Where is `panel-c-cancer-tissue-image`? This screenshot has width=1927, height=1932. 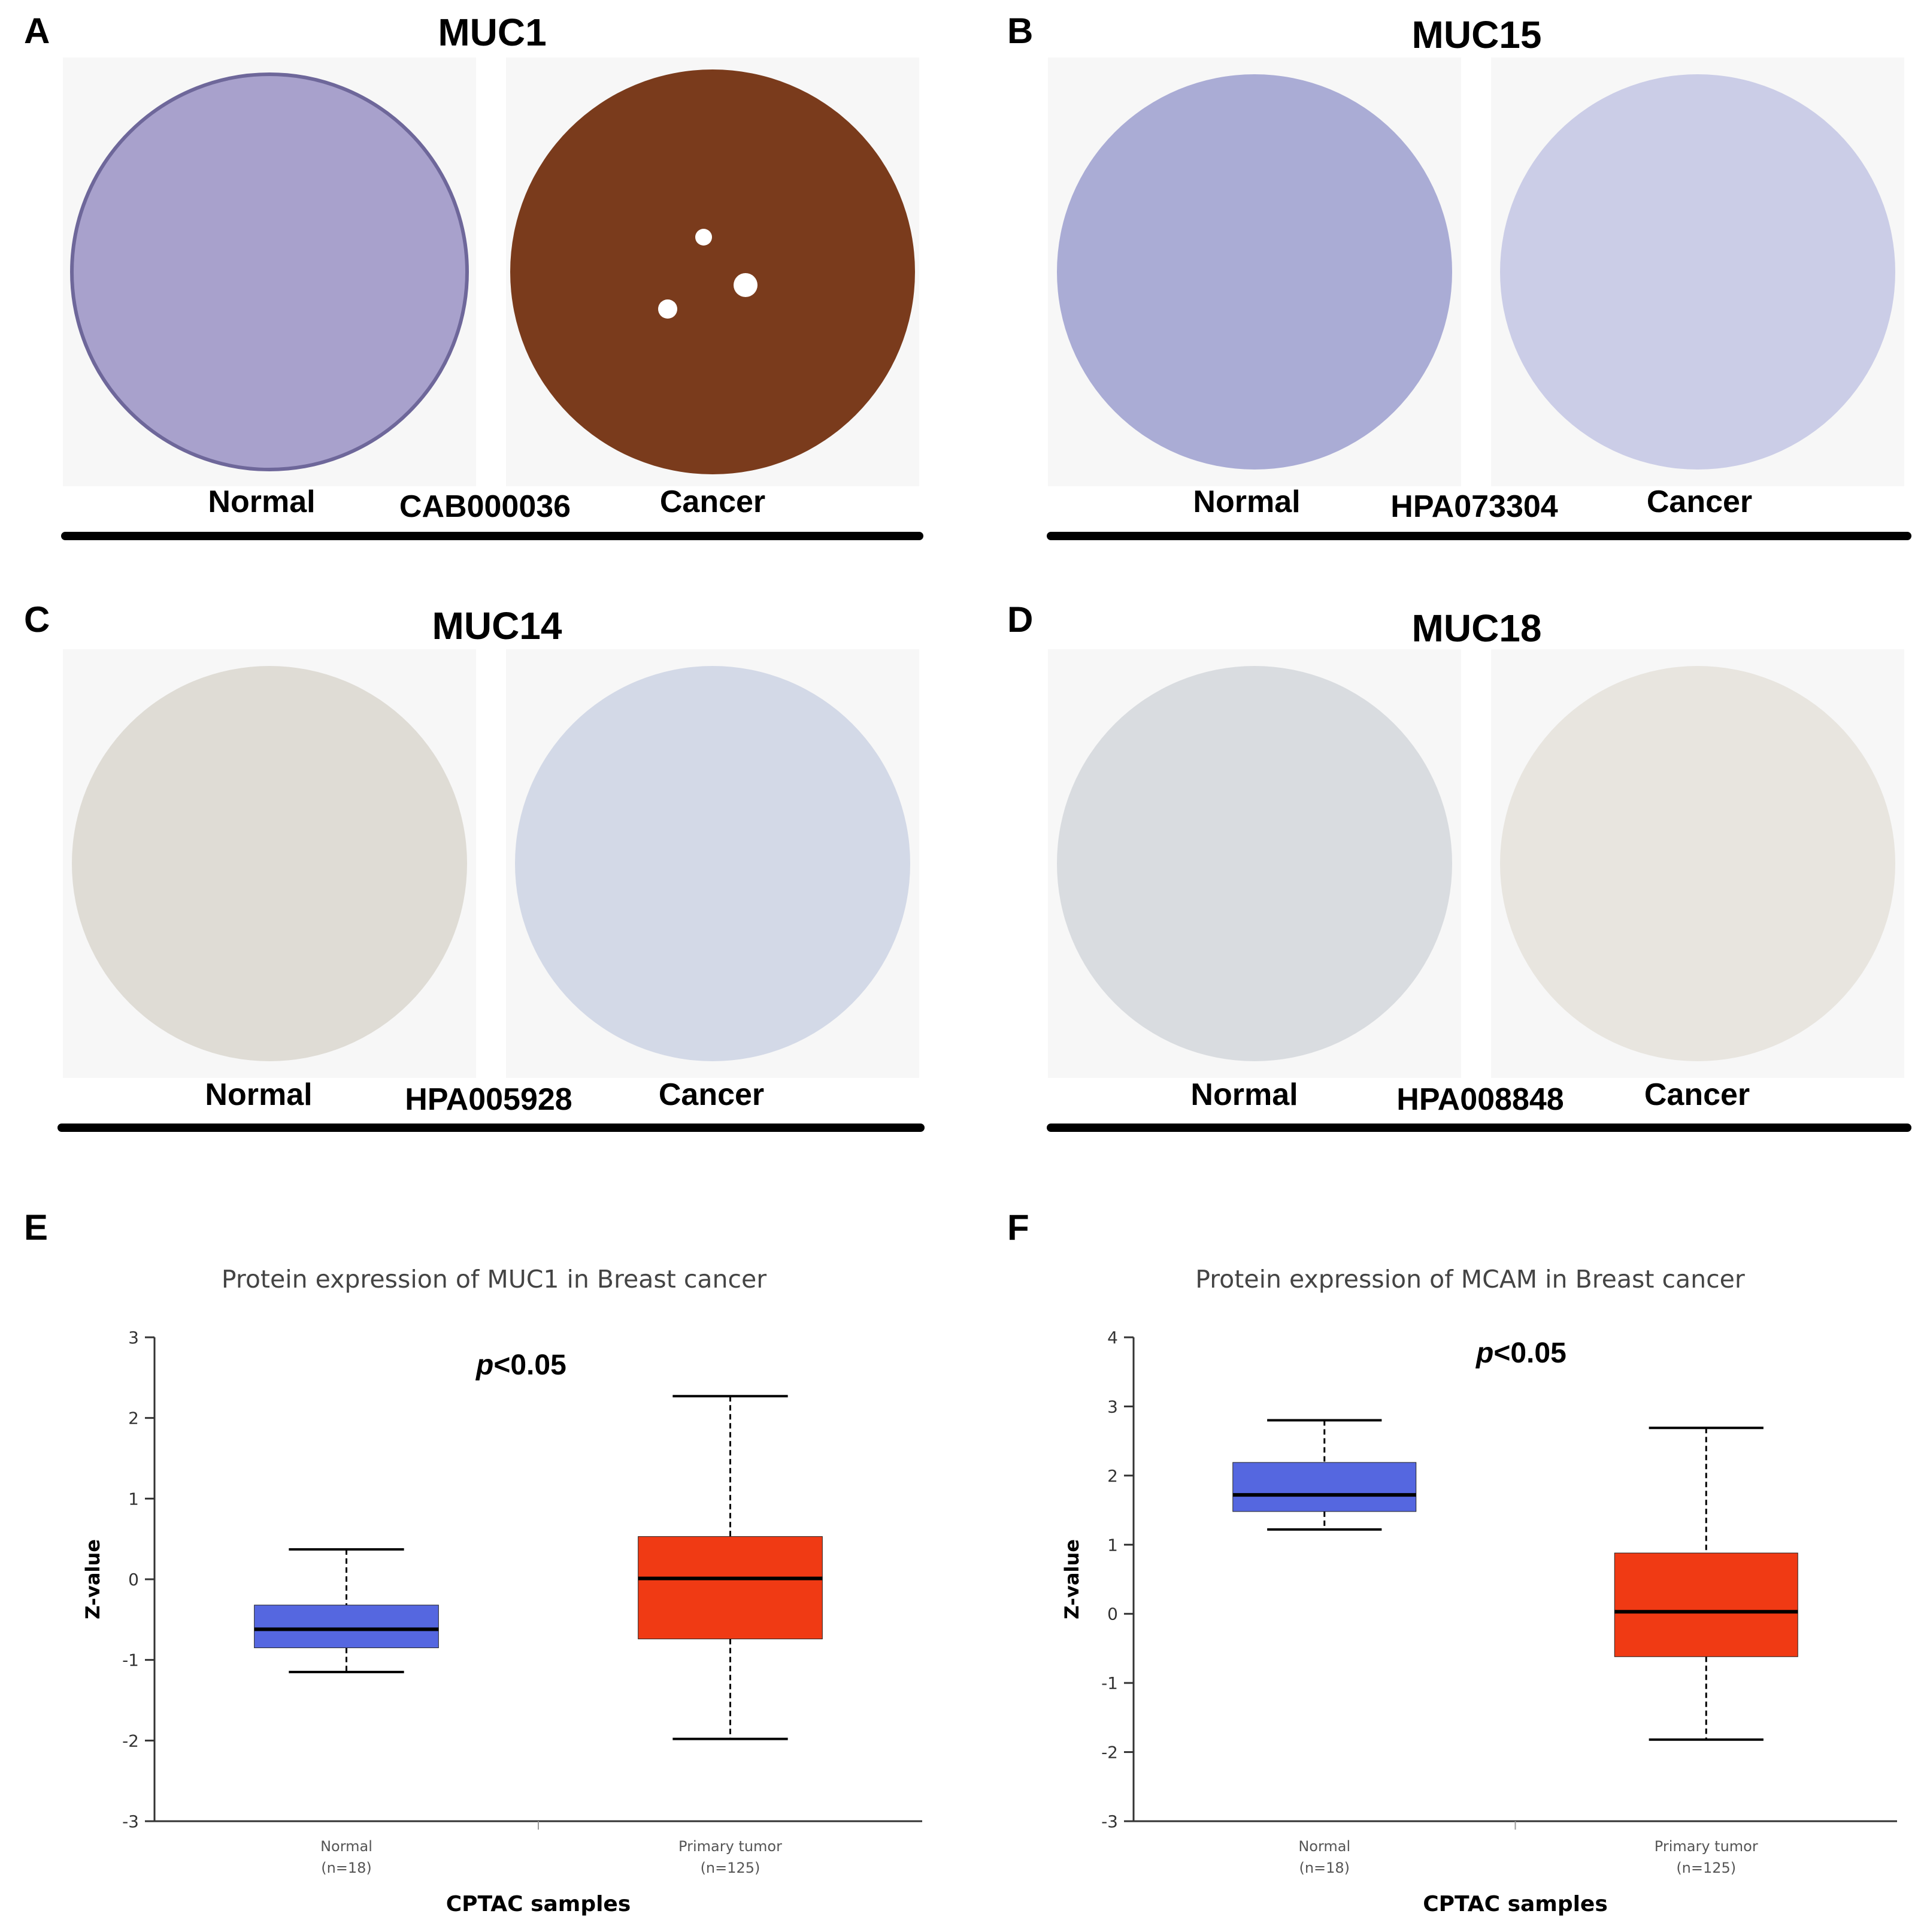 panel-c-cancer-tissue-image is located at coordinates (713, 863).